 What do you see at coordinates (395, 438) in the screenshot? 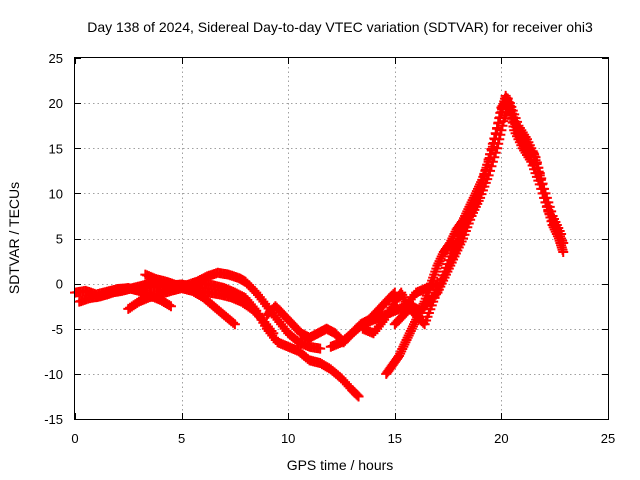
I see `x-tick-label: 15` at bounding box center [395, 438].